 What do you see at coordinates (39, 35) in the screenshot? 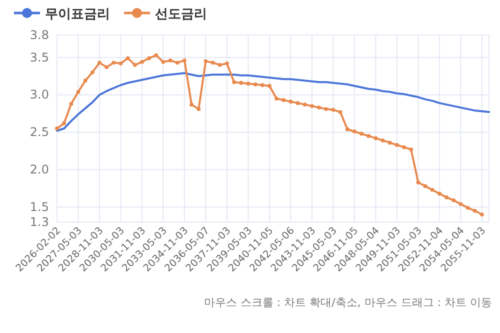
I see `y-tick-label: 3.8` at bounding box center [39, 35].